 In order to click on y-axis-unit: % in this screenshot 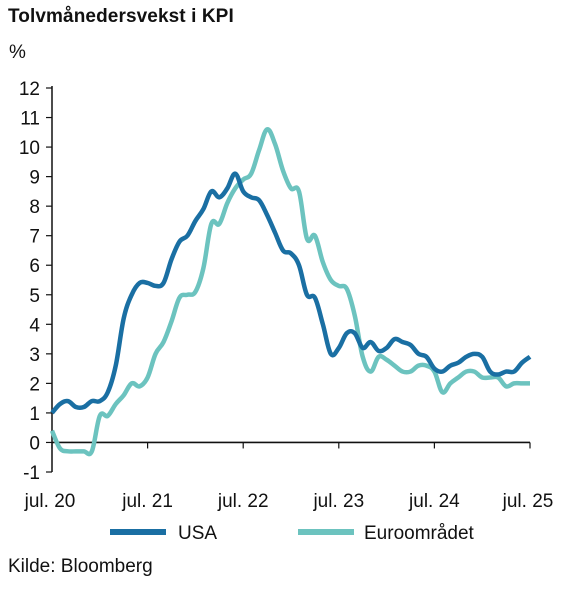, I will do `click(17, 52)`.